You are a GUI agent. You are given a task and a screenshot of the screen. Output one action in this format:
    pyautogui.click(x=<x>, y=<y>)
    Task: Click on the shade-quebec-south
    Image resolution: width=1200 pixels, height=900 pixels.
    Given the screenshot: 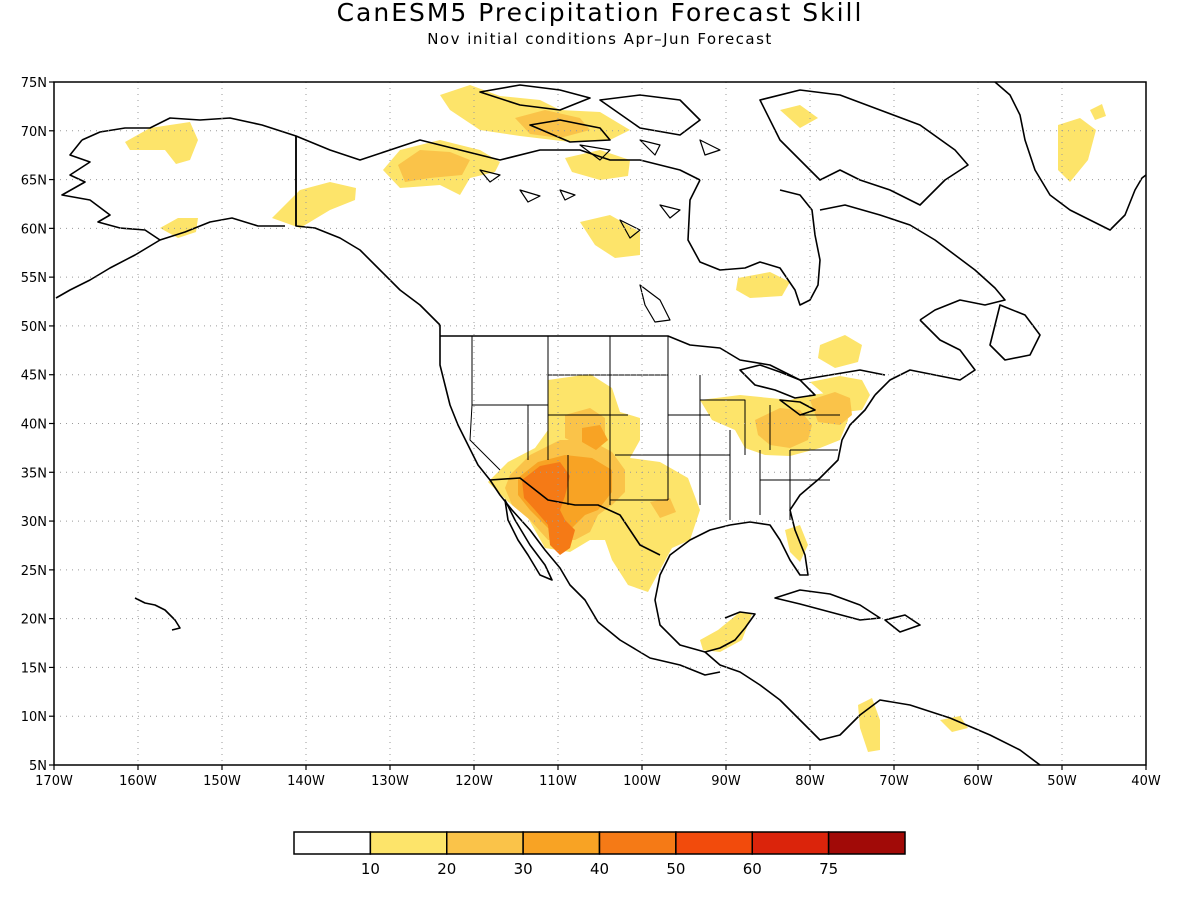 What is the action you would take?
    pyautogui.click(x=840, y=351)
    